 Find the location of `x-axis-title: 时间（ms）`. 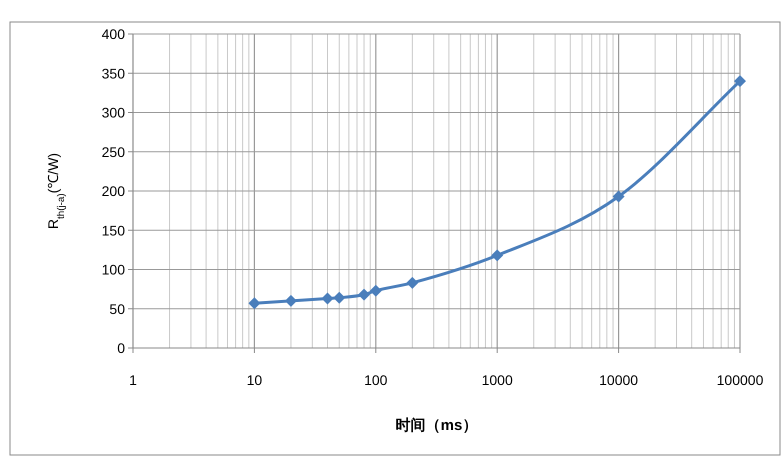

x-axis-title: 时间（ms） is located at coordinates (437, 425).